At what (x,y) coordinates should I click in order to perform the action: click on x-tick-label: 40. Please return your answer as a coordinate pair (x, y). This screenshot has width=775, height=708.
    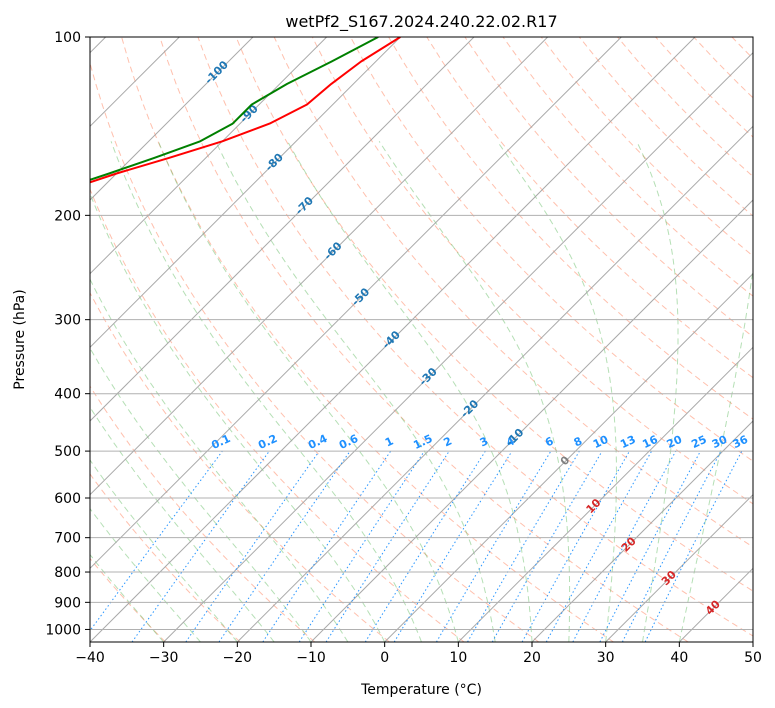
    Looking at the image, I should click on (679, 658).